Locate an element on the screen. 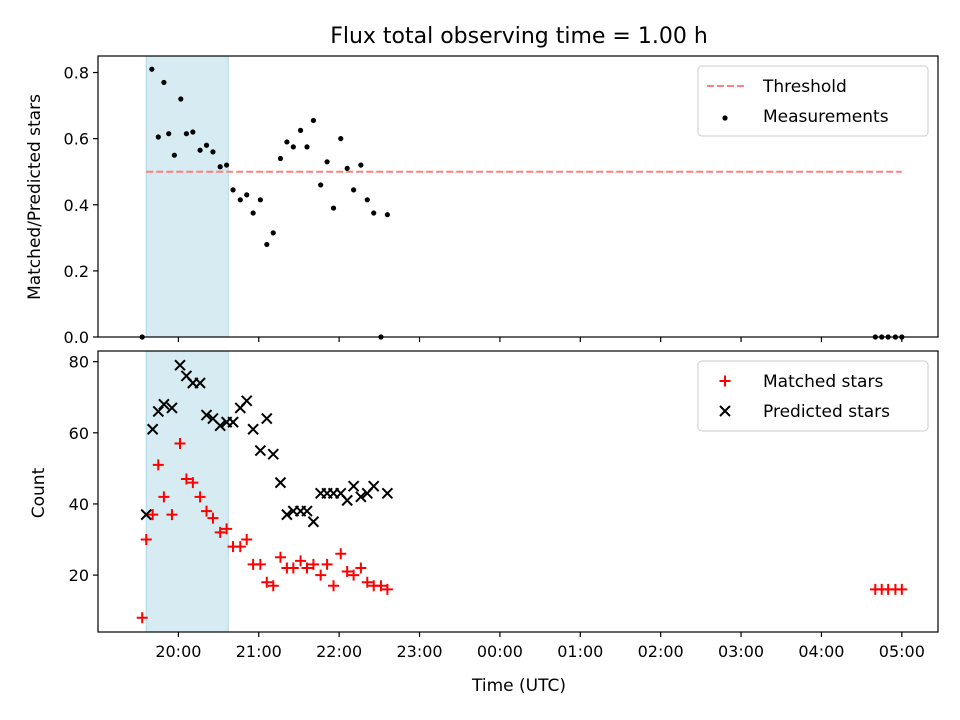  y-tick-label: 80 is located at coordinates (79, 362).